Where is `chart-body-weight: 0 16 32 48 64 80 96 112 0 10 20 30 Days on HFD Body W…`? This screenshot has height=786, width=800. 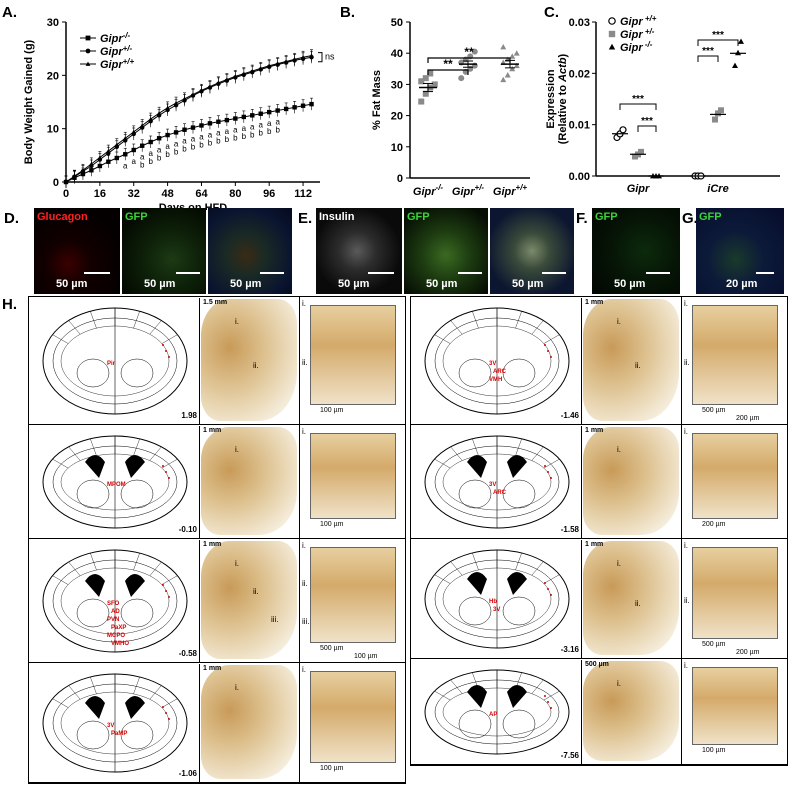 chart-body-weight: 0 16 32 48 64 80 96 112 0 10 20 30 Days on HFD Body W… is located at coordinates (179, 113).